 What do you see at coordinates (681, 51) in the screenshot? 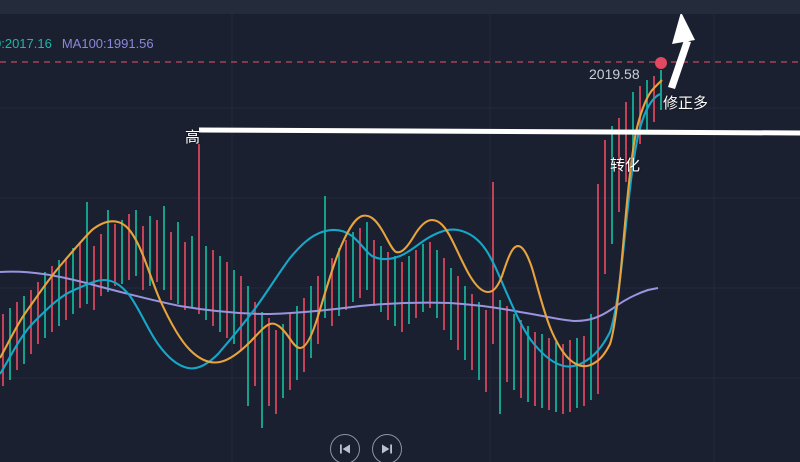
I see `up-arrow-icon` at bounding box center [681, 51].